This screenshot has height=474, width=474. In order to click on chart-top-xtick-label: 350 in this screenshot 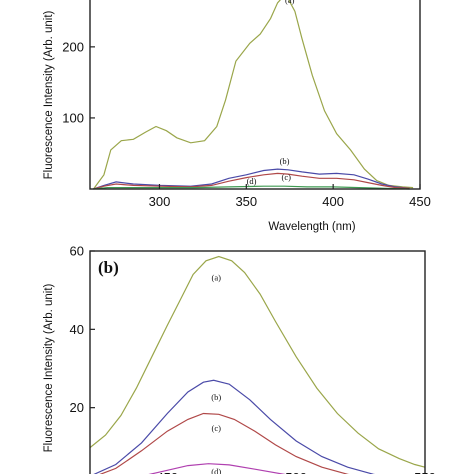, I will do `click(246, 201)`.